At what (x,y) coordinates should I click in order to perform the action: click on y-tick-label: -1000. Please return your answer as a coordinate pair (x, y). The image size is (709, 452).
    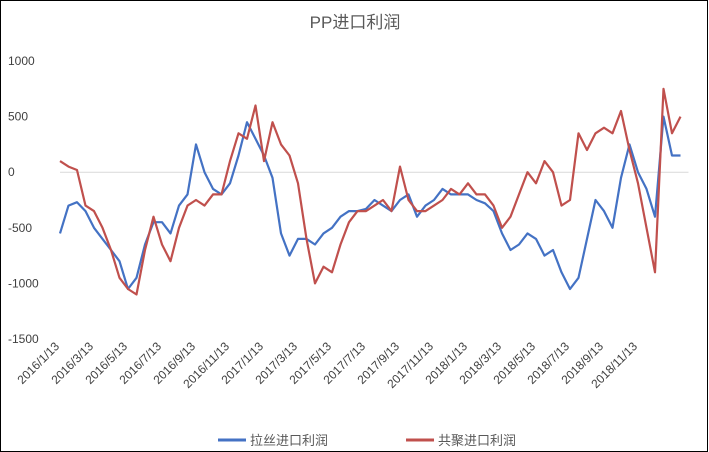
    Looking at the image, I should click on (23, 283).